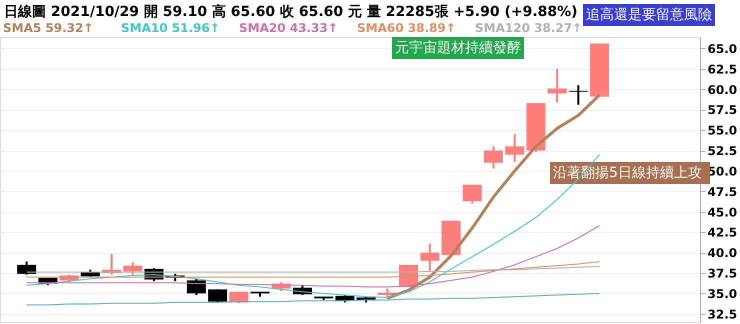  Describe the element at coordinates (528, 28) in the screenshot. I see `text: SMA120 38.27↑` at that location.